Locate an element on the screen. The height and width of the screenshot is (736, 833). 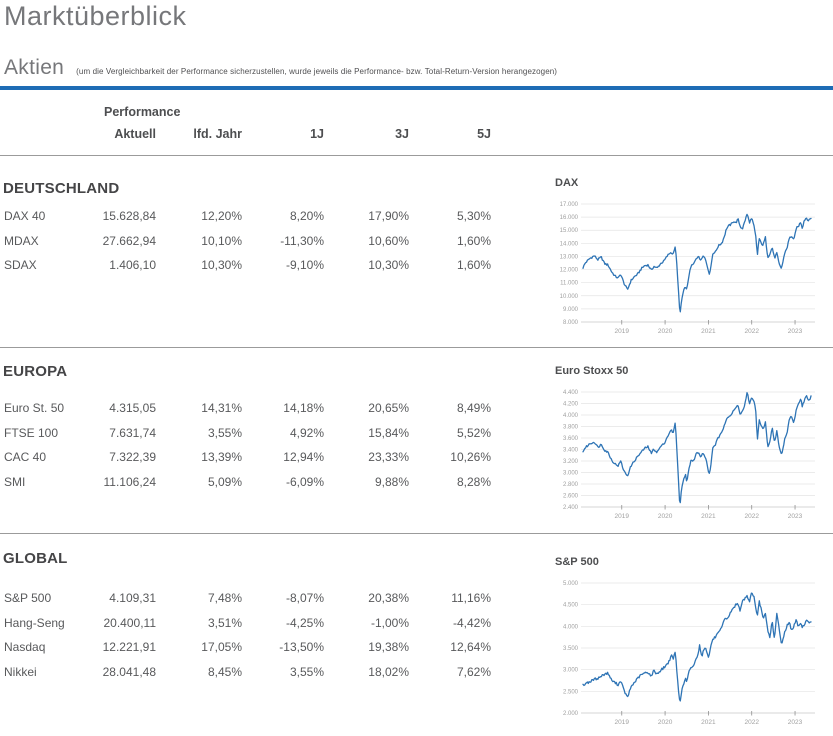
value-cell: 12,20% is located at coordinates (221, 216).